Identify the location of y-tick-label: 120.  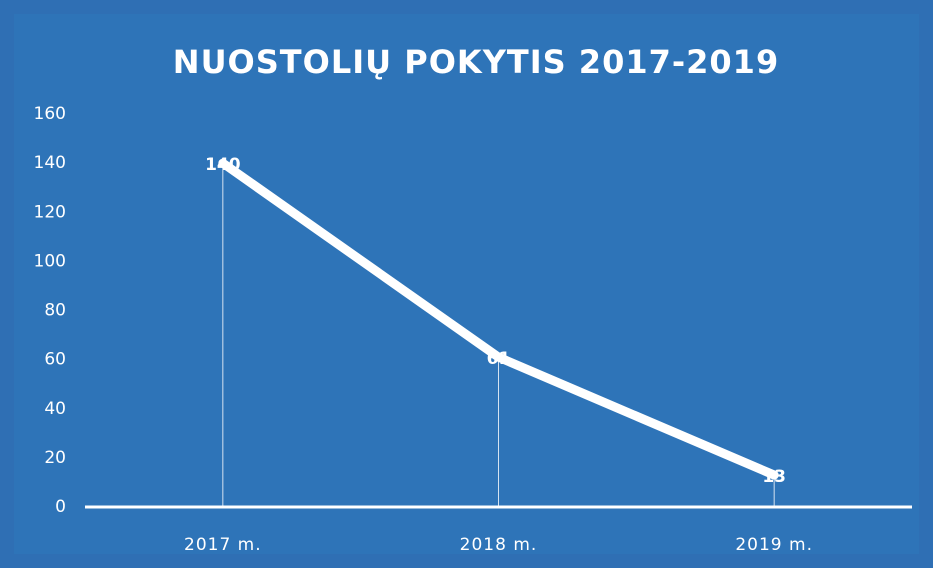
(50, 212).